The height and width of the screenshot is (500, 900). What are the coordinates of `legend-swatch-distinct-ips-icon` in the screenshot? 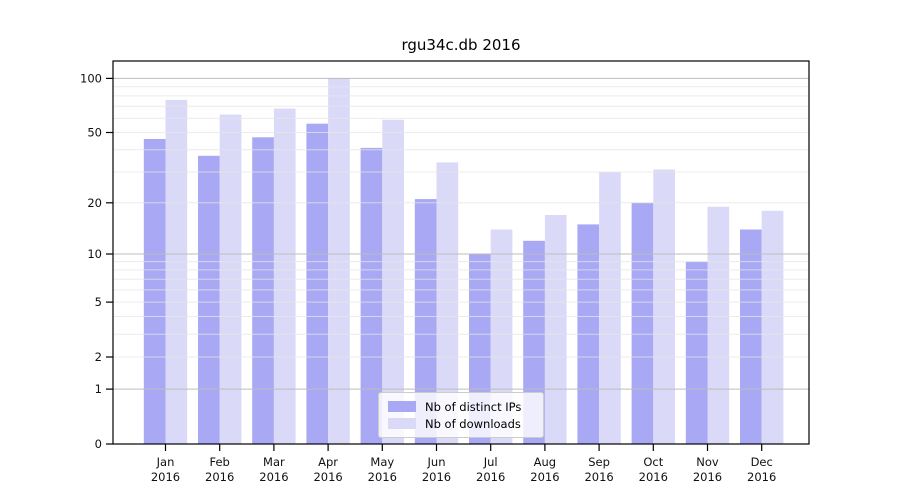 It's located at (402, 406).